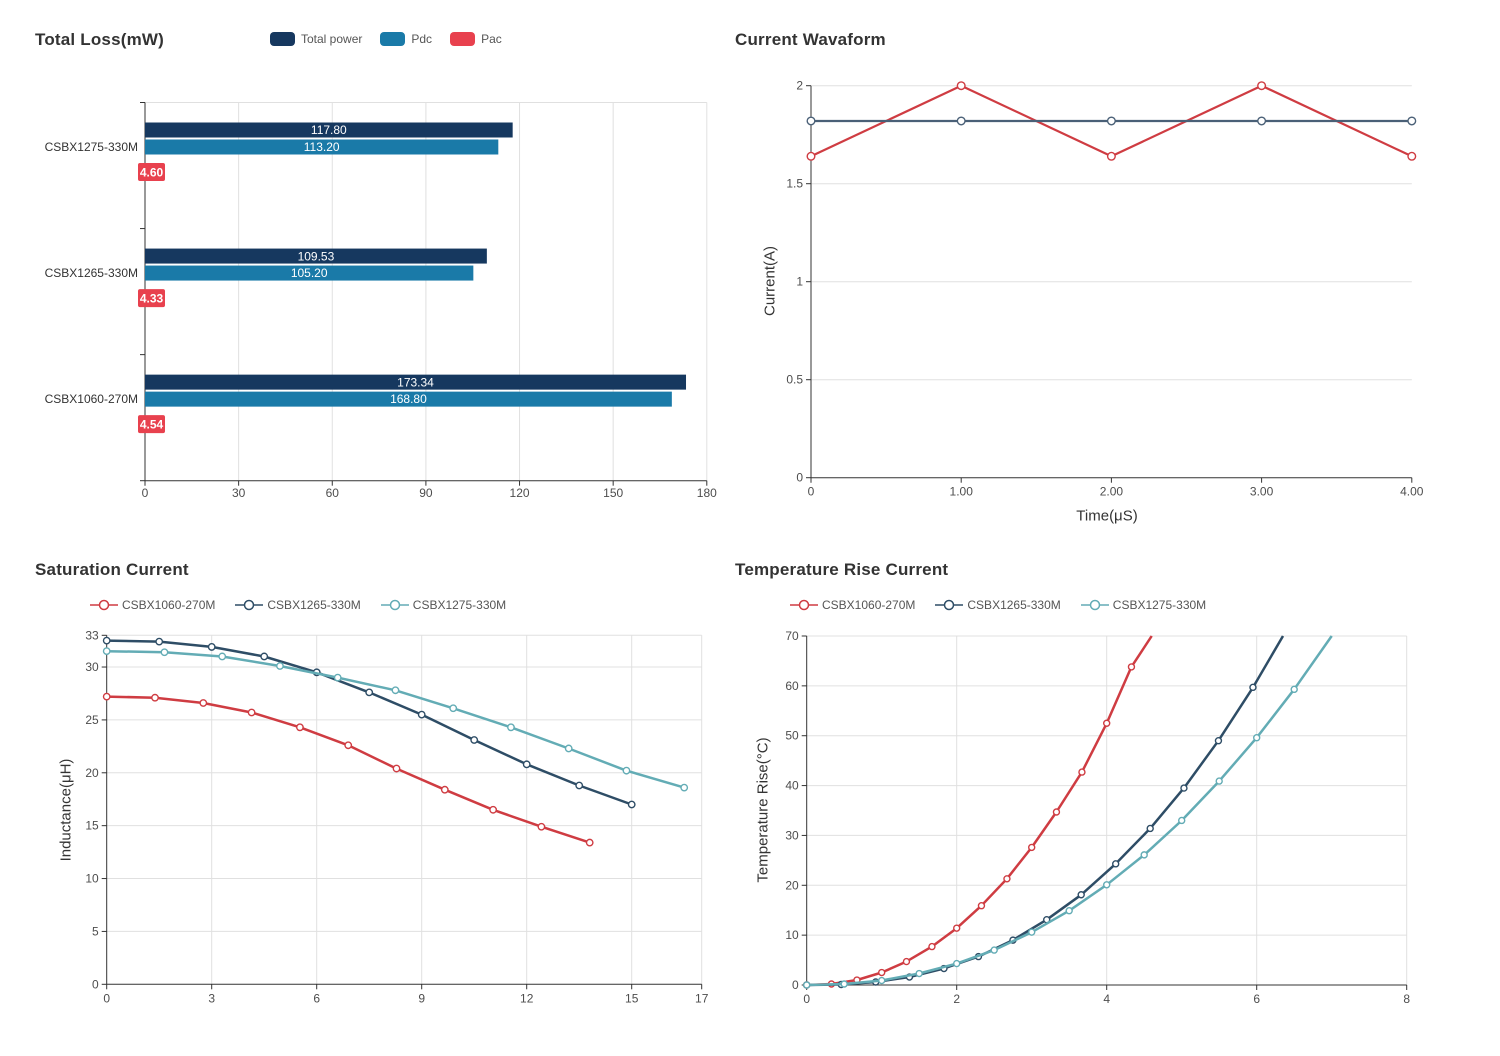 This screenshot has width=1500, height=1056. Describe the element at coordinates (842, 569) in the screenshot. I see `temperature-rise-title: Temperature Rise Current` at that location.